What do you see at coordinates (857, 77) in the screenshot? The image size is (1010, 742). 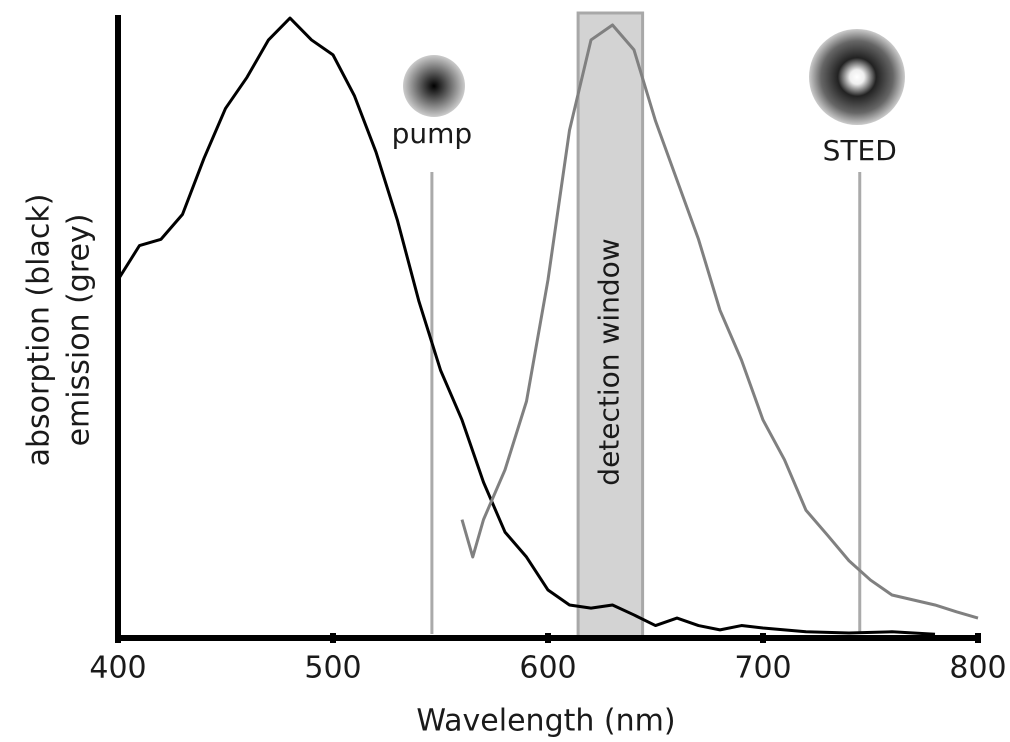 I see `sted-icon` at bounding box center [857, 77].